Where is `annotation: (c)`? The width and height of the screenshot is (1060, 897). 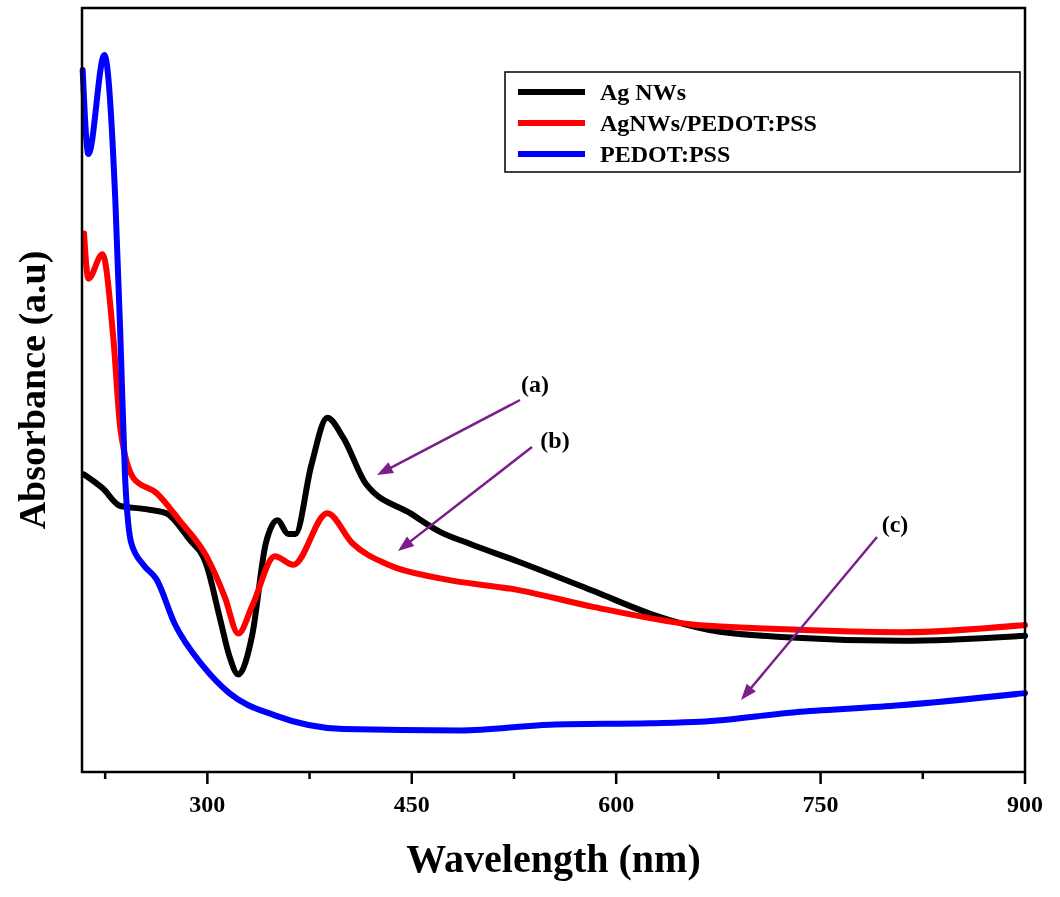 annotation: (c) is located at coordinates (895, 524).